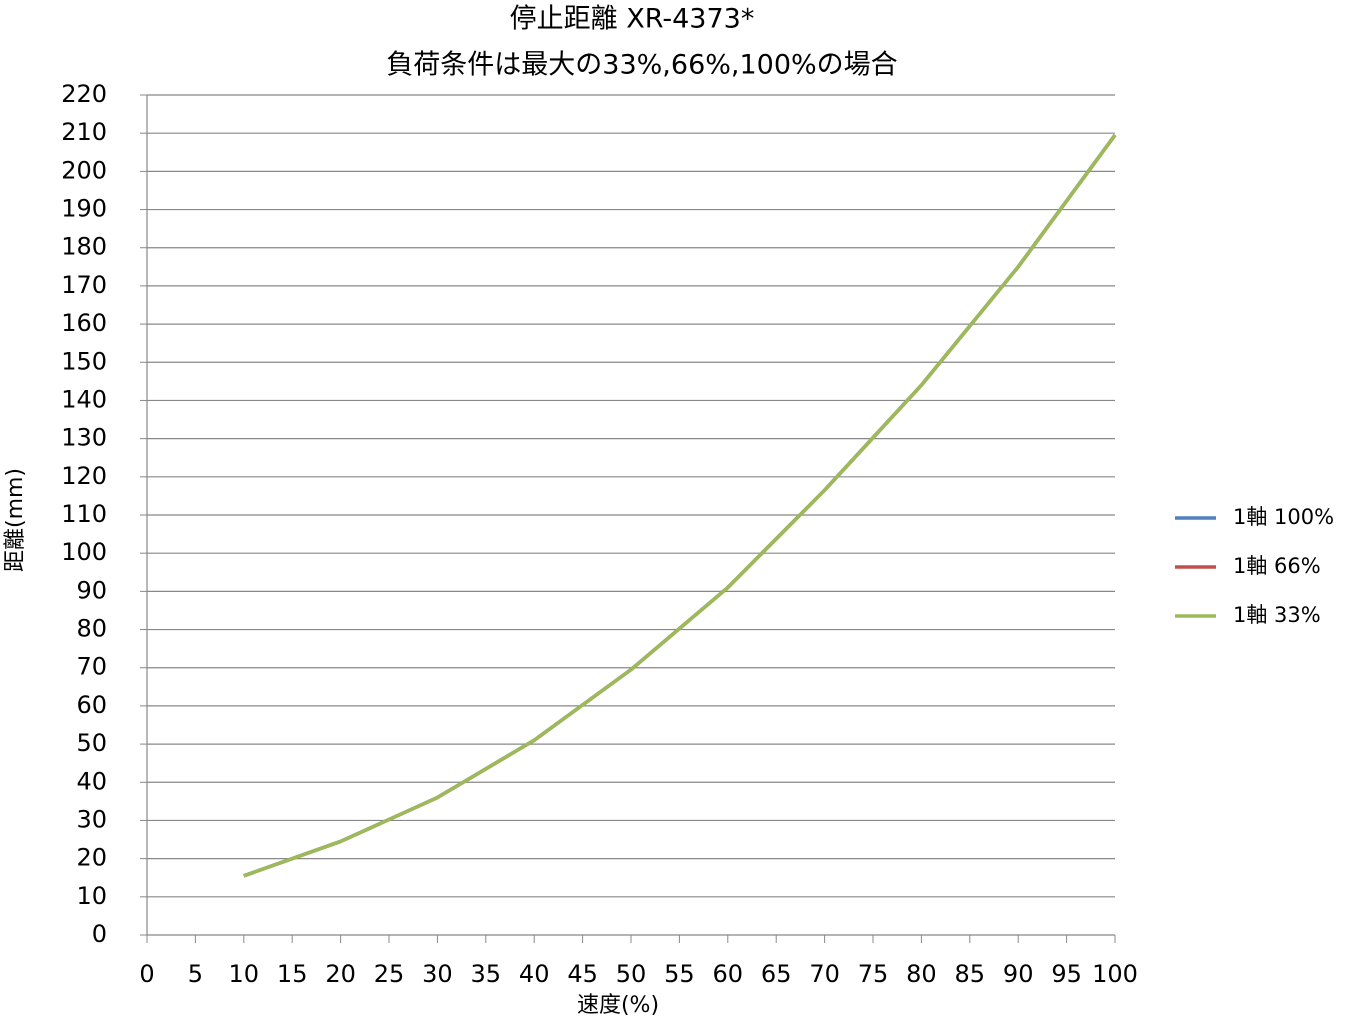  Describe the element at coordinates (244, 974) in the screenshot. I see `x-tick-label: 10` at that location.